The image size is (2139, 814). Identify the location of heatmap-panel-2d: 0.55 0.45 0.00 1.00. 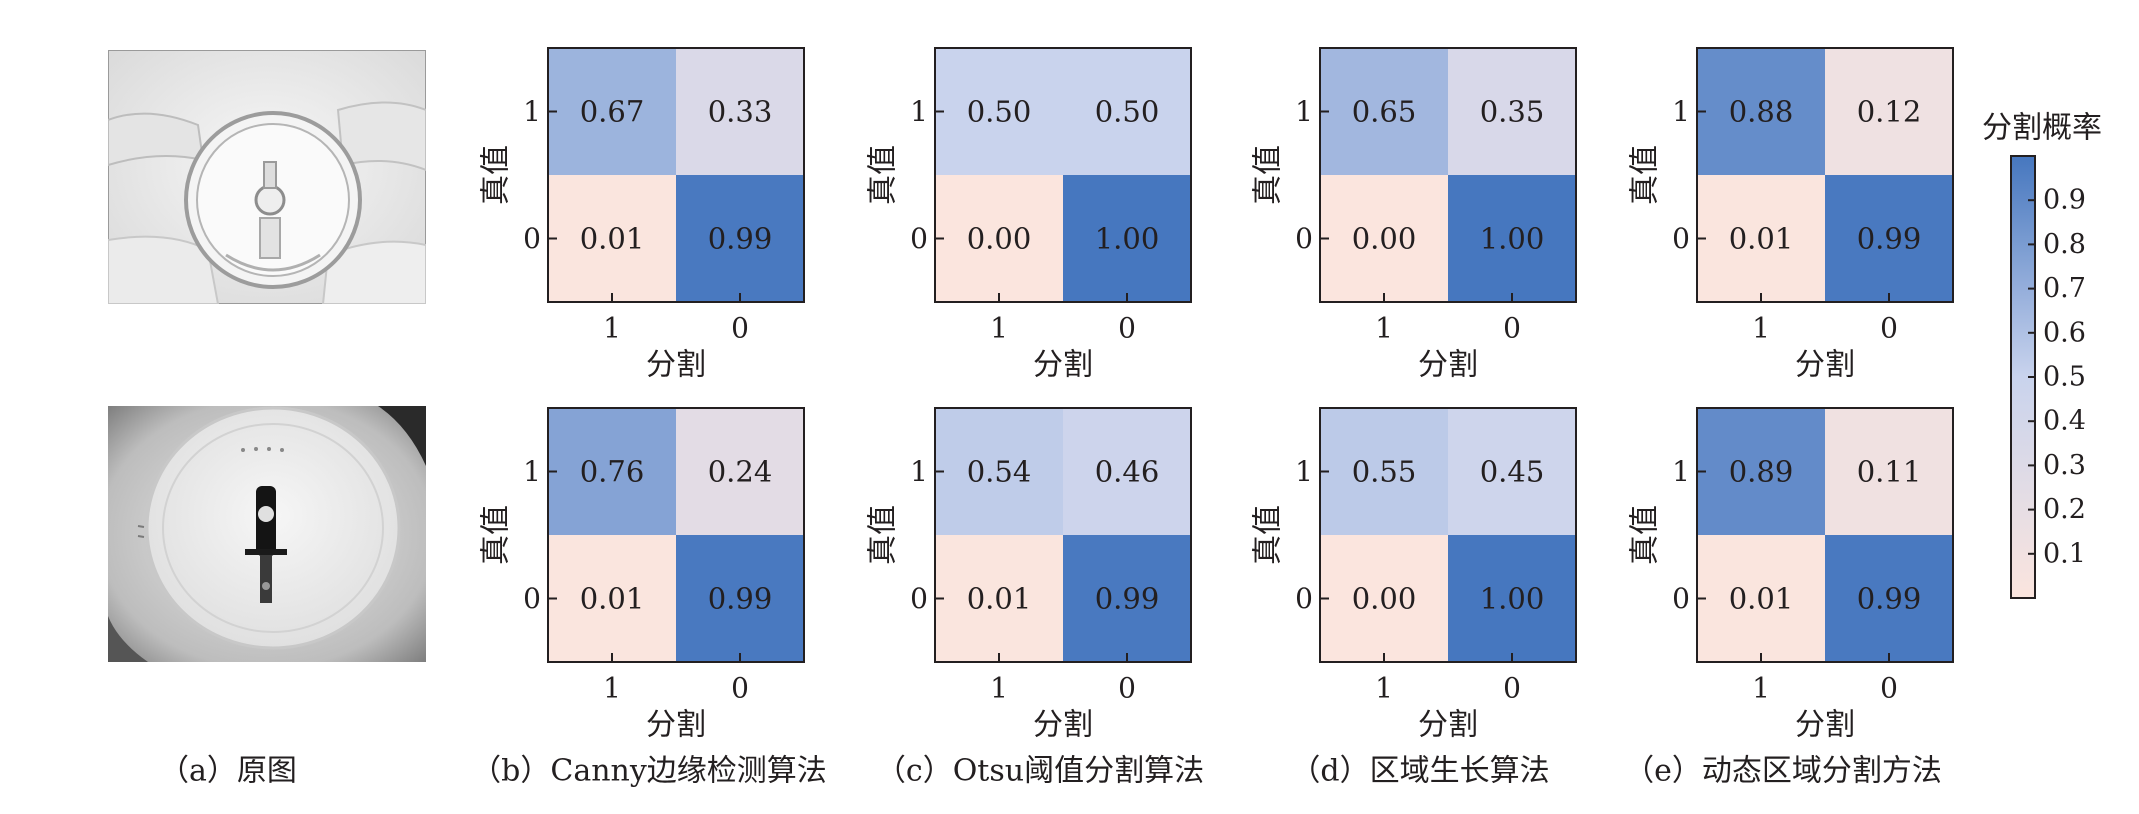
(1448, 535).